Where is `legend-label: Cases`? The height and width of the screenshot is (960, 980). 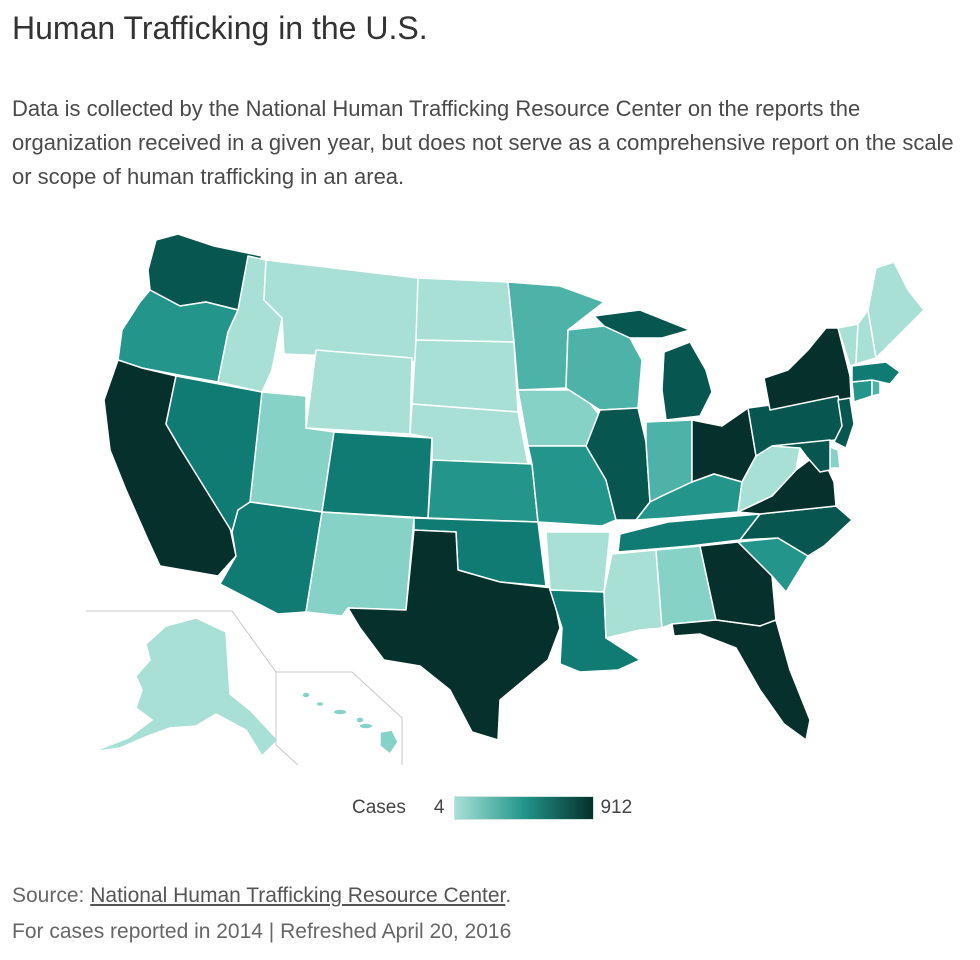 legend-label: Cases is located at coordinates (379, 807).